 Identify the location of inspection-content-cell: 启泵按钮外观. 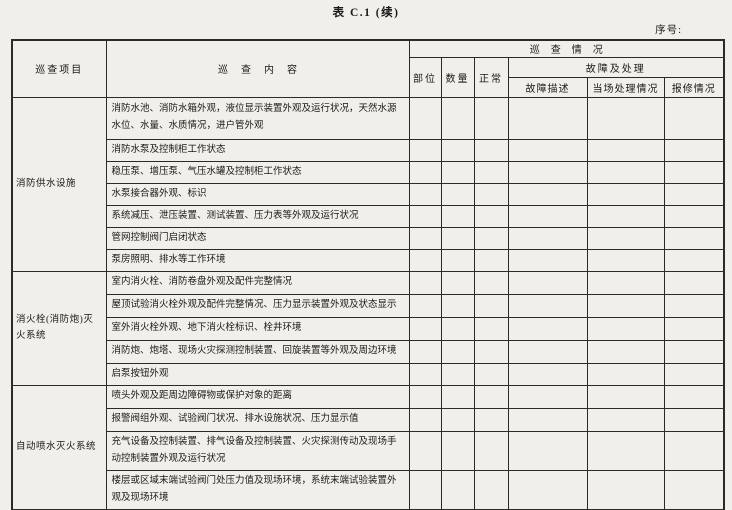
(257, 374).